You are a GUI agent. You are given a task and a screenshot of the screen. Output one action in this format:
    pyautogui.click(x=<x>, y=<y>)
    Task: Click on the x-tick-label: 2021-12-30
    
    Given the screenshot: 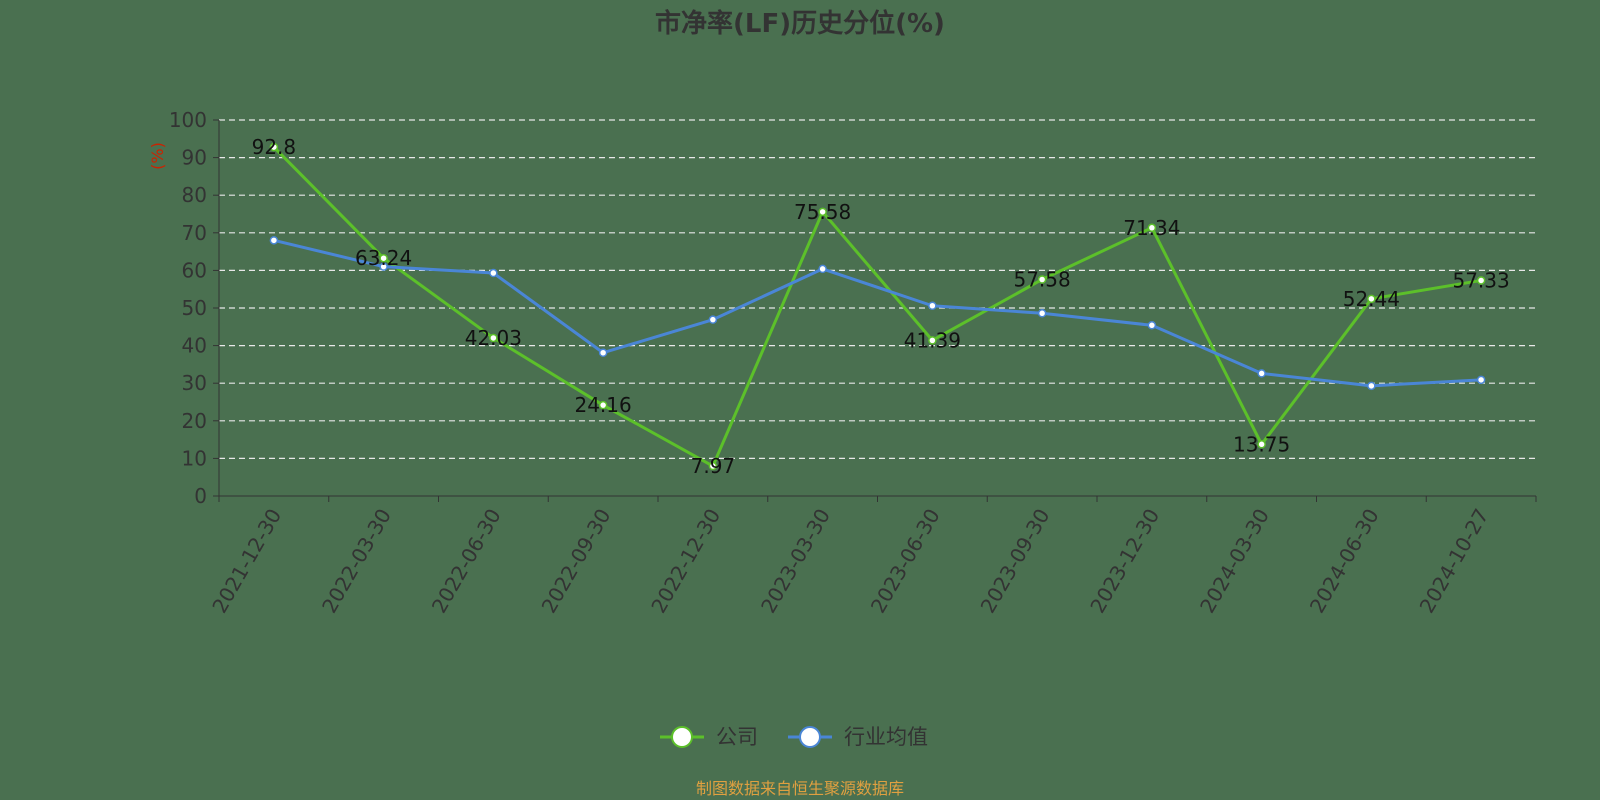 What is the action you would take?
    pyautogui.click(x=246, y=561)
    